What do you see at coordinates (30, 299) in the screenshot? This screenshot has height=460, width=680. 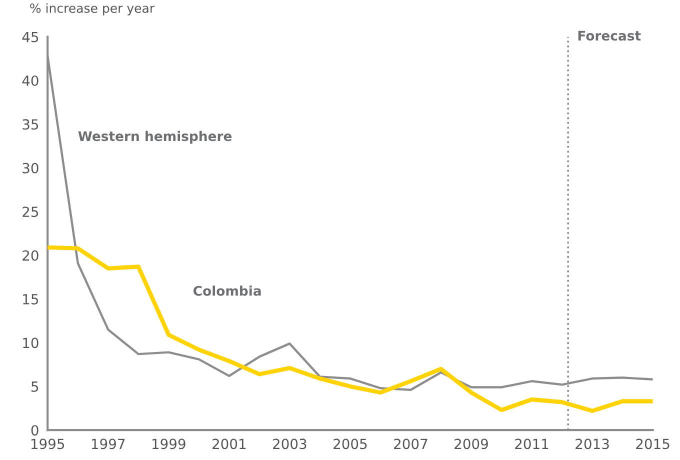 I see `y-tick-label: 15` at bounding box center [30, 299].